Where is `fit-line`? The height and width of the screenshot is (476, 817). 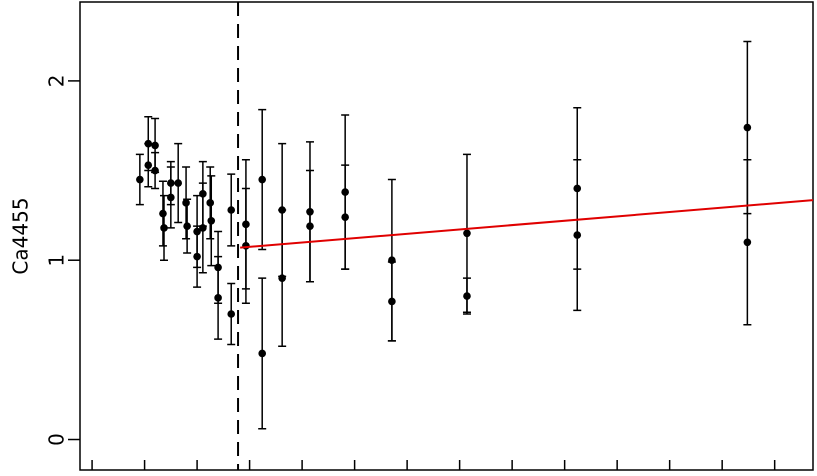
fit-line is located at coordinates (527, 224).